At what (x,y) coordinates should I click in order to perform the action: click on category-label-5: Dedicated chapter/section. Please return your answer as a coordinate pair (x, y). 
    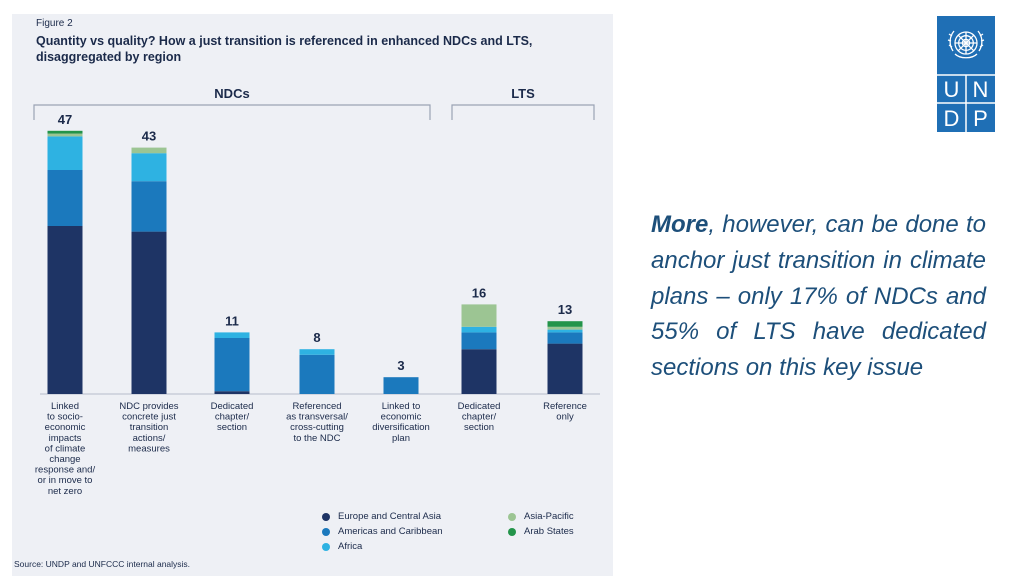
    Looking at the image, I should click on (479, 417).